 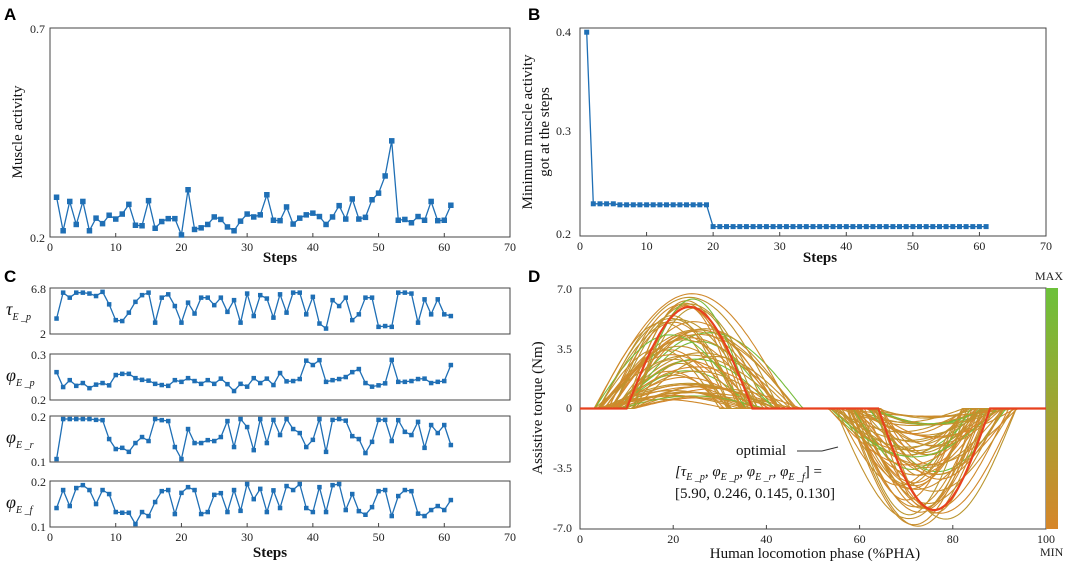 I want to click on panel-c-xtick-label: 40, so click(x=313, y=537).